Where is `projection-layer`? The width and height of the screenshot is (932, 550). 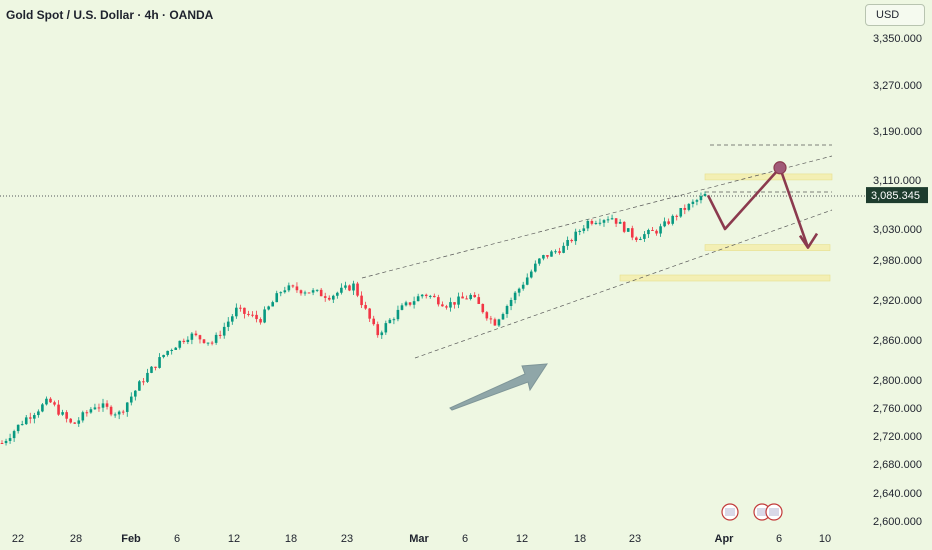
projection-layer is located at coordinates (762, 205).